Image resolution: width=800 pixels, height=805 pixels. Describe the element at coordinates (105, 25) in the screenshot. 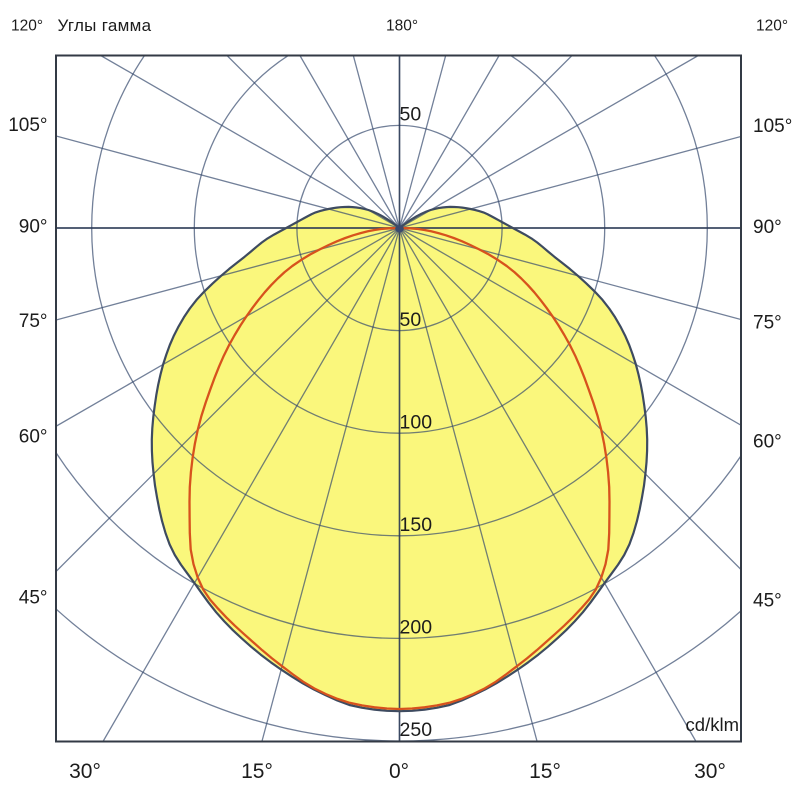

I see `svg-text: Углы гамма` at that location.